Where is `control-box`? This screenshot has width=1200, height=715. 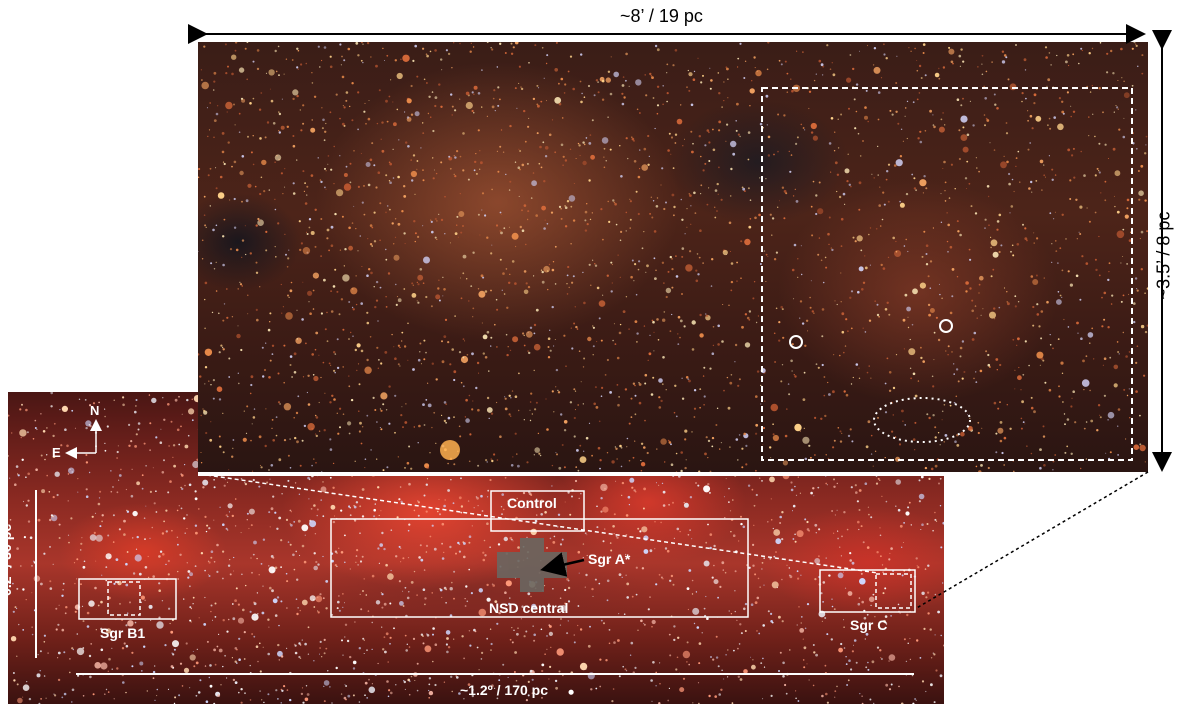
control-box is located at coordinates (537, 511).